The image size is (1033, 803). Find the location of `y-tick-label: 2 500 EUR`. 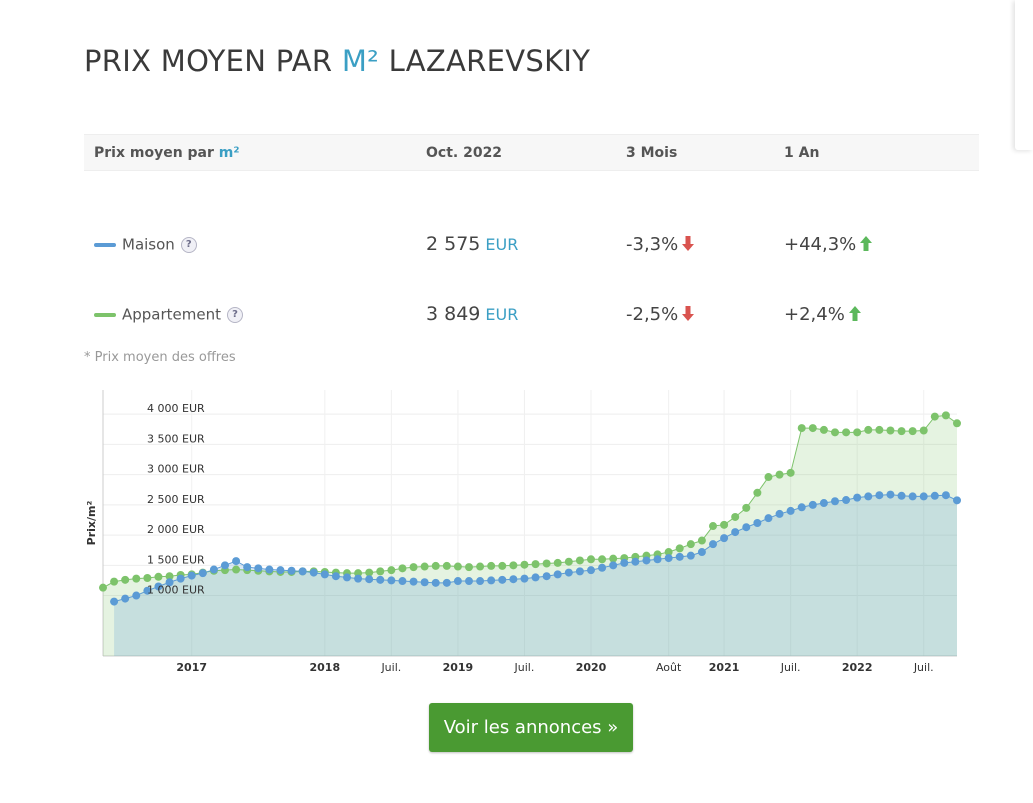

y-tick-label: 2 500 EUR is located at coordinates (176, 499).